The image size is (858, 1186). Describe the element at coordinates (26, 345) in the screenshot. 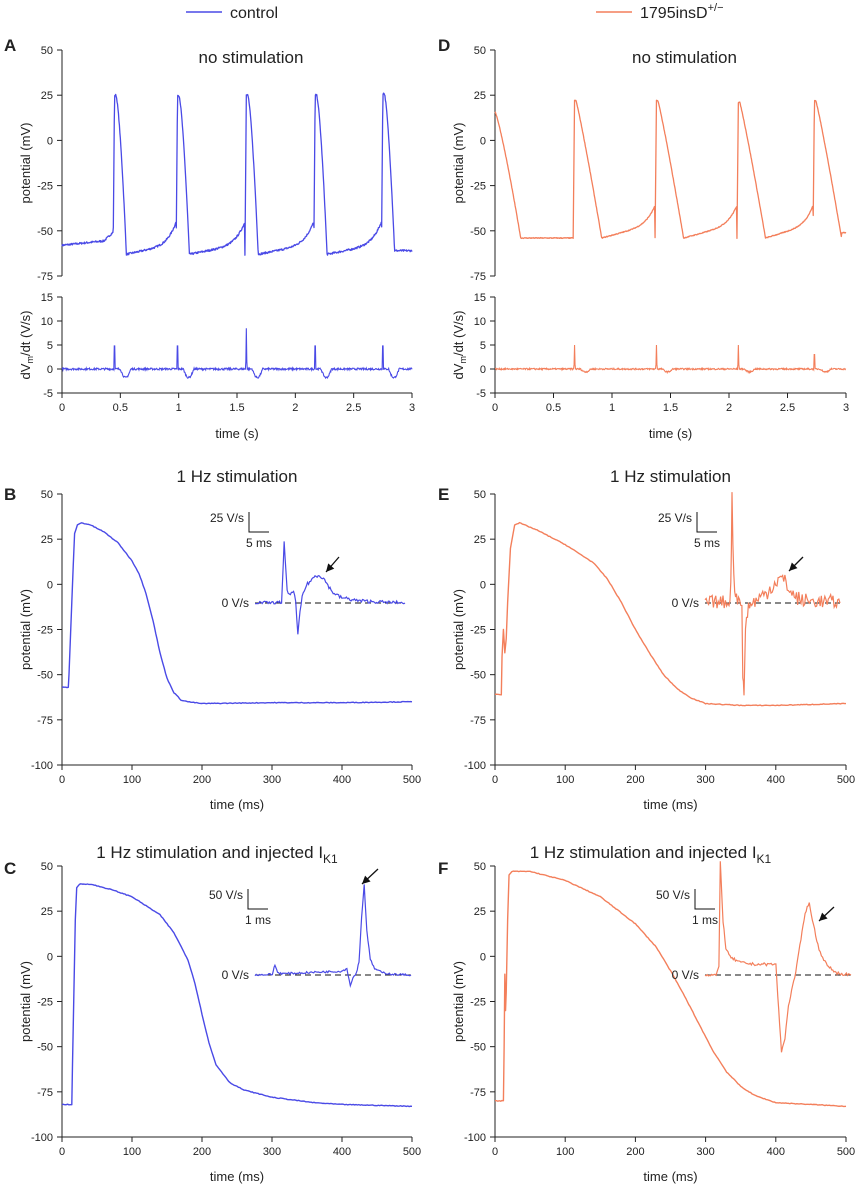

I see `y-axis-label: dVm/dt (V/s)` at that location.